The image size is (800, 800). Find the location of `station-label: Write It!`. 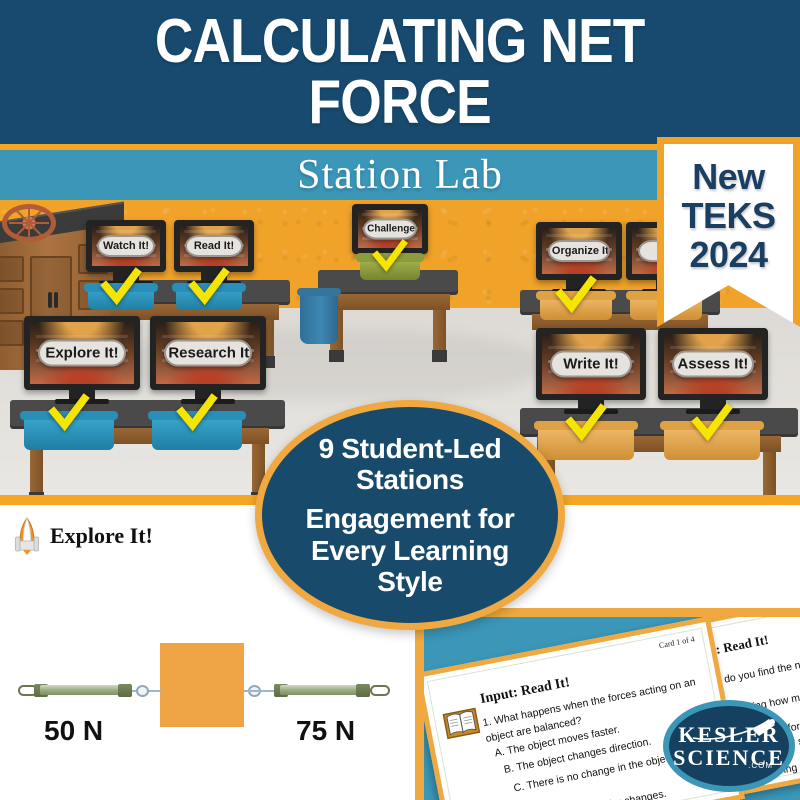

station-label: Write It! is located at coordinates (591, 364).